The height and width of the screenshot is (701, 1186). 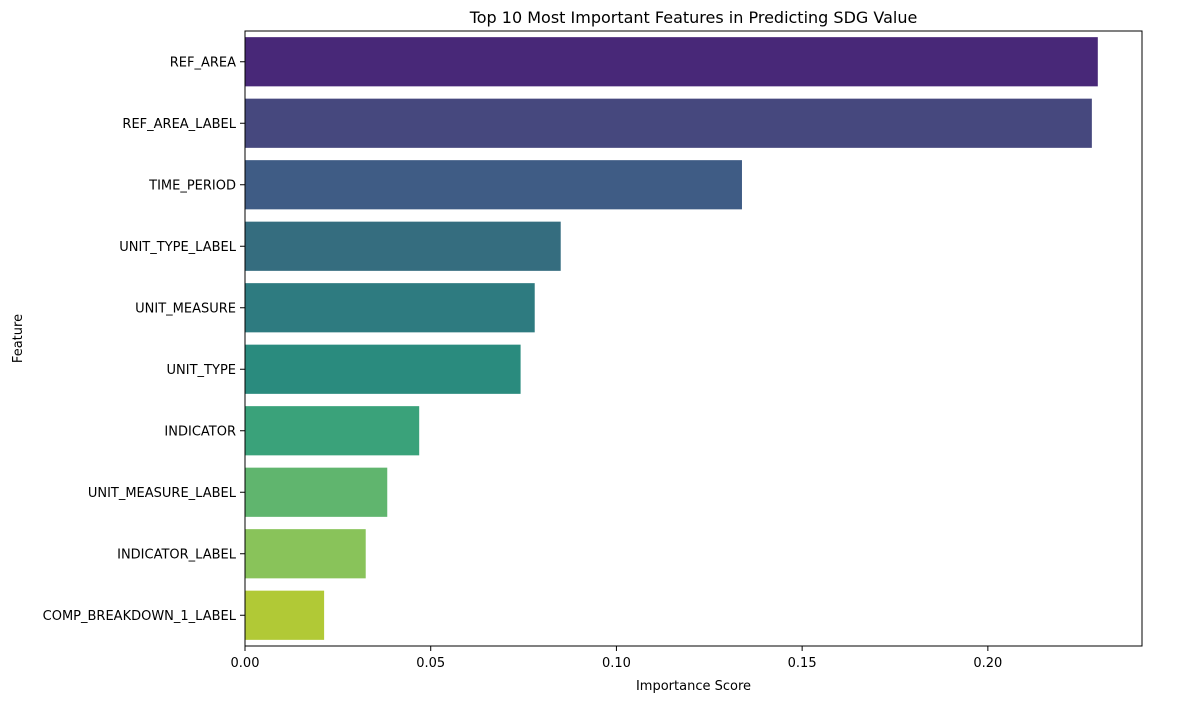 What do you see at coordinates (185, 308) in the screenshot?
I see `y-tick-label: UNIT_MEASURE` at bounding box center [185, 308].